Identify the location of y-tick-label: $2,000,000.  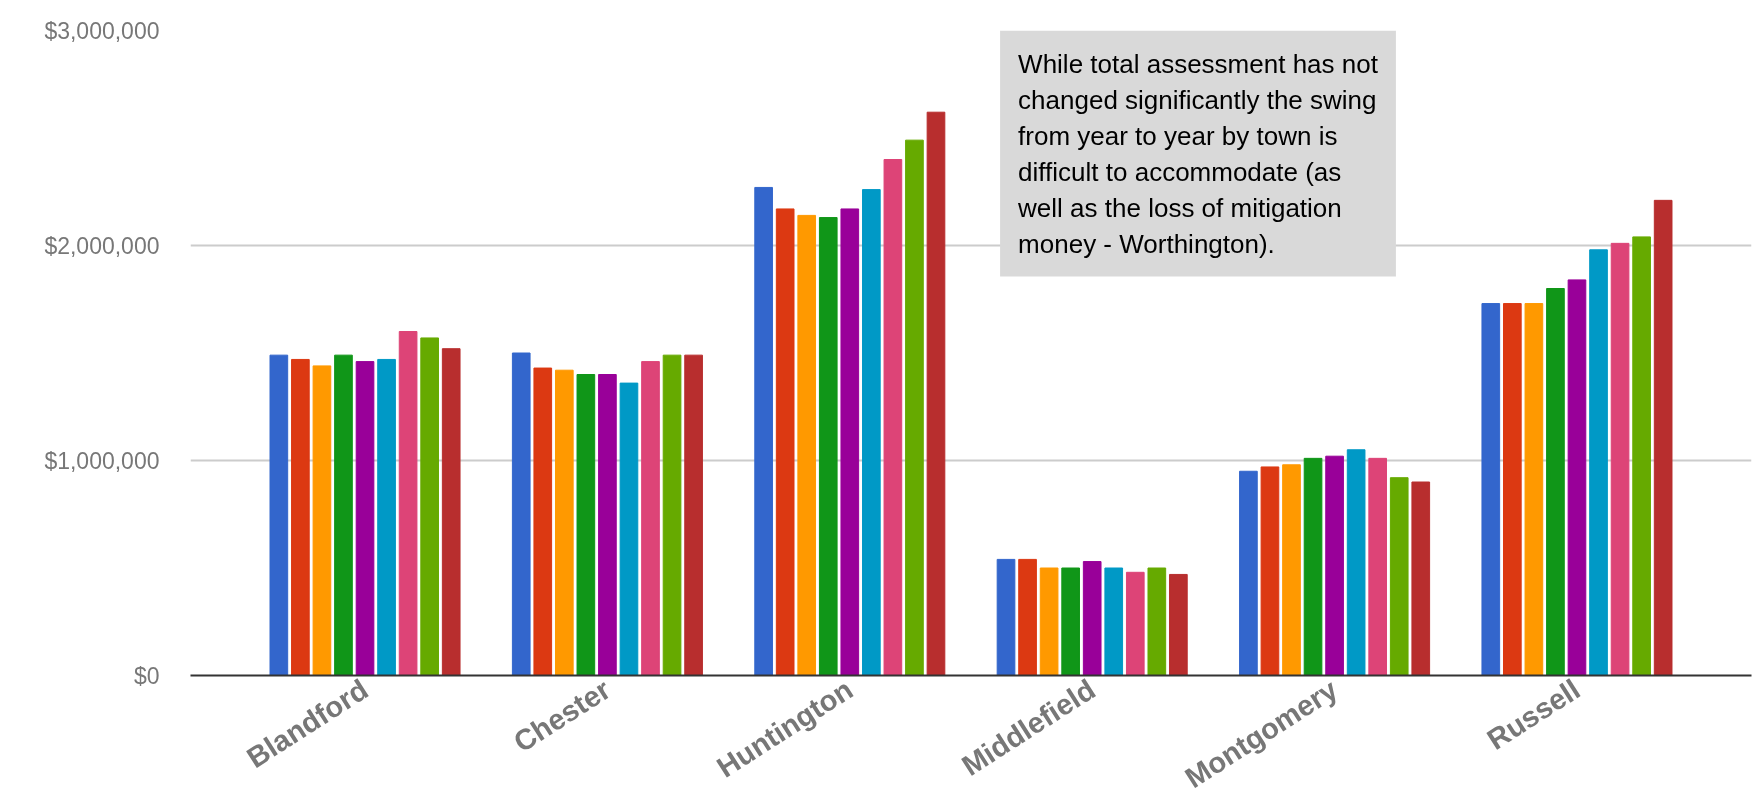
(102, 245).